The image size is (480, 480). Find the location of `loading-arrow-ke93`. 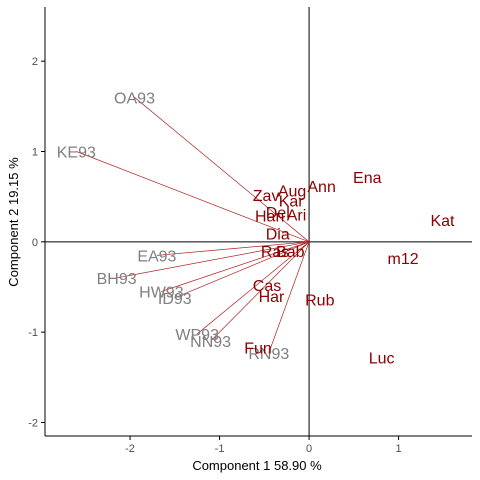

loading-arrow-ke93 is located at coordinates (193, 197).